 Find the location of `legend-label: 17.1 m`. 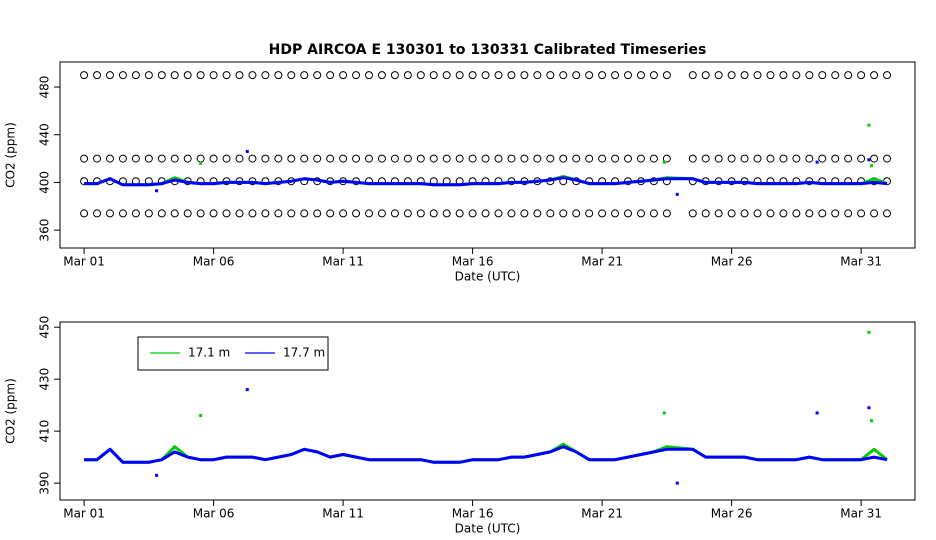

legend-label: 17.1 m is located at coordinates (209, 353).